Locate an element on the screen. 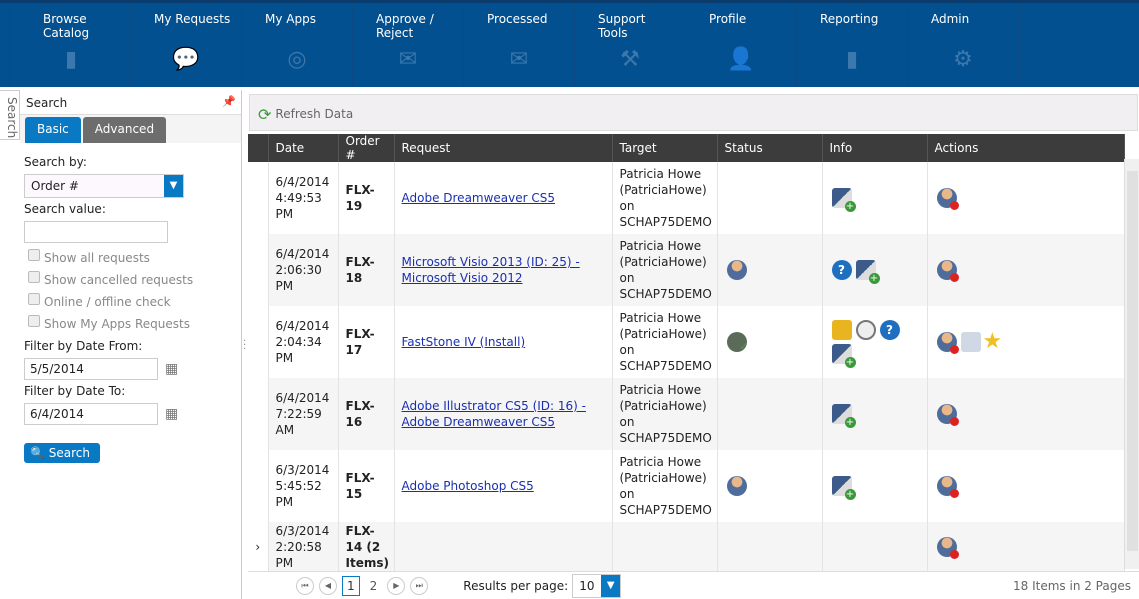 The height and width of the screenshot is (599, 1139). pin-icon: 📌 is located at coordinates (229, 101).